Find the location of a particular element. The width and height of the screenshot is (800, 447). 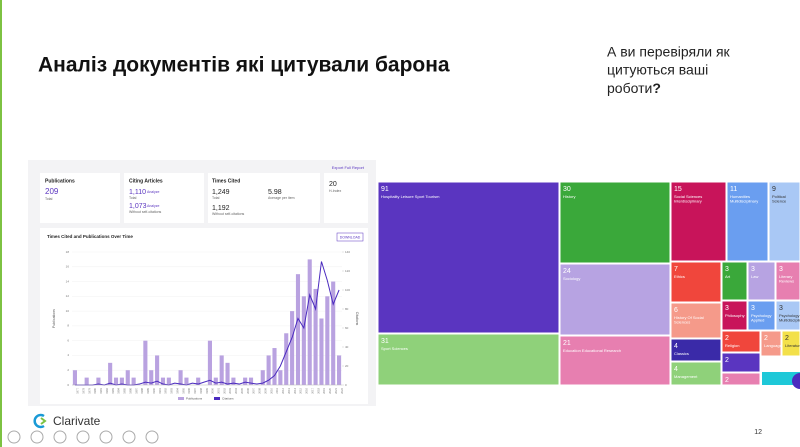

cell-label-line: History Of Social is located at coordinates (689, 317).